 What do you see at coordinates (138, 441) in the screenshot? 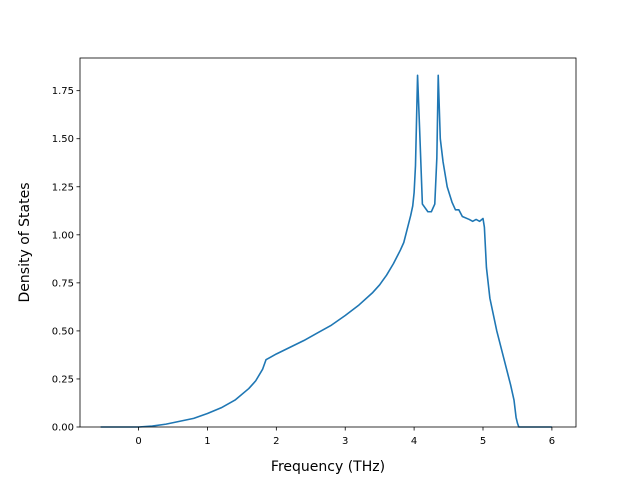
I see `x-tick-label: 0` at bounding box center [138, 441].